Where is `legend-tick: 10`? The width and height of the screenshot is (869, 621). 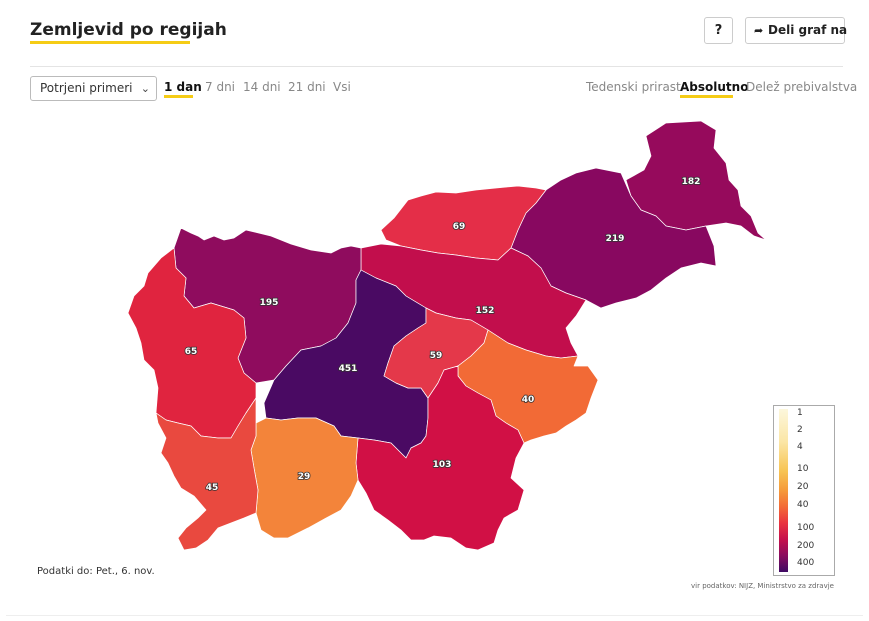
legend-tick: 10 is located at coordinates (803, 469).